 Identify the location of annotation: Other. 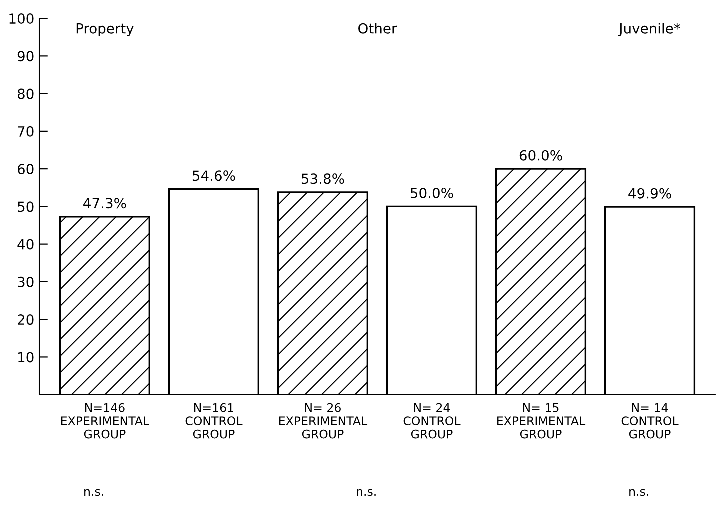
(378, 28).